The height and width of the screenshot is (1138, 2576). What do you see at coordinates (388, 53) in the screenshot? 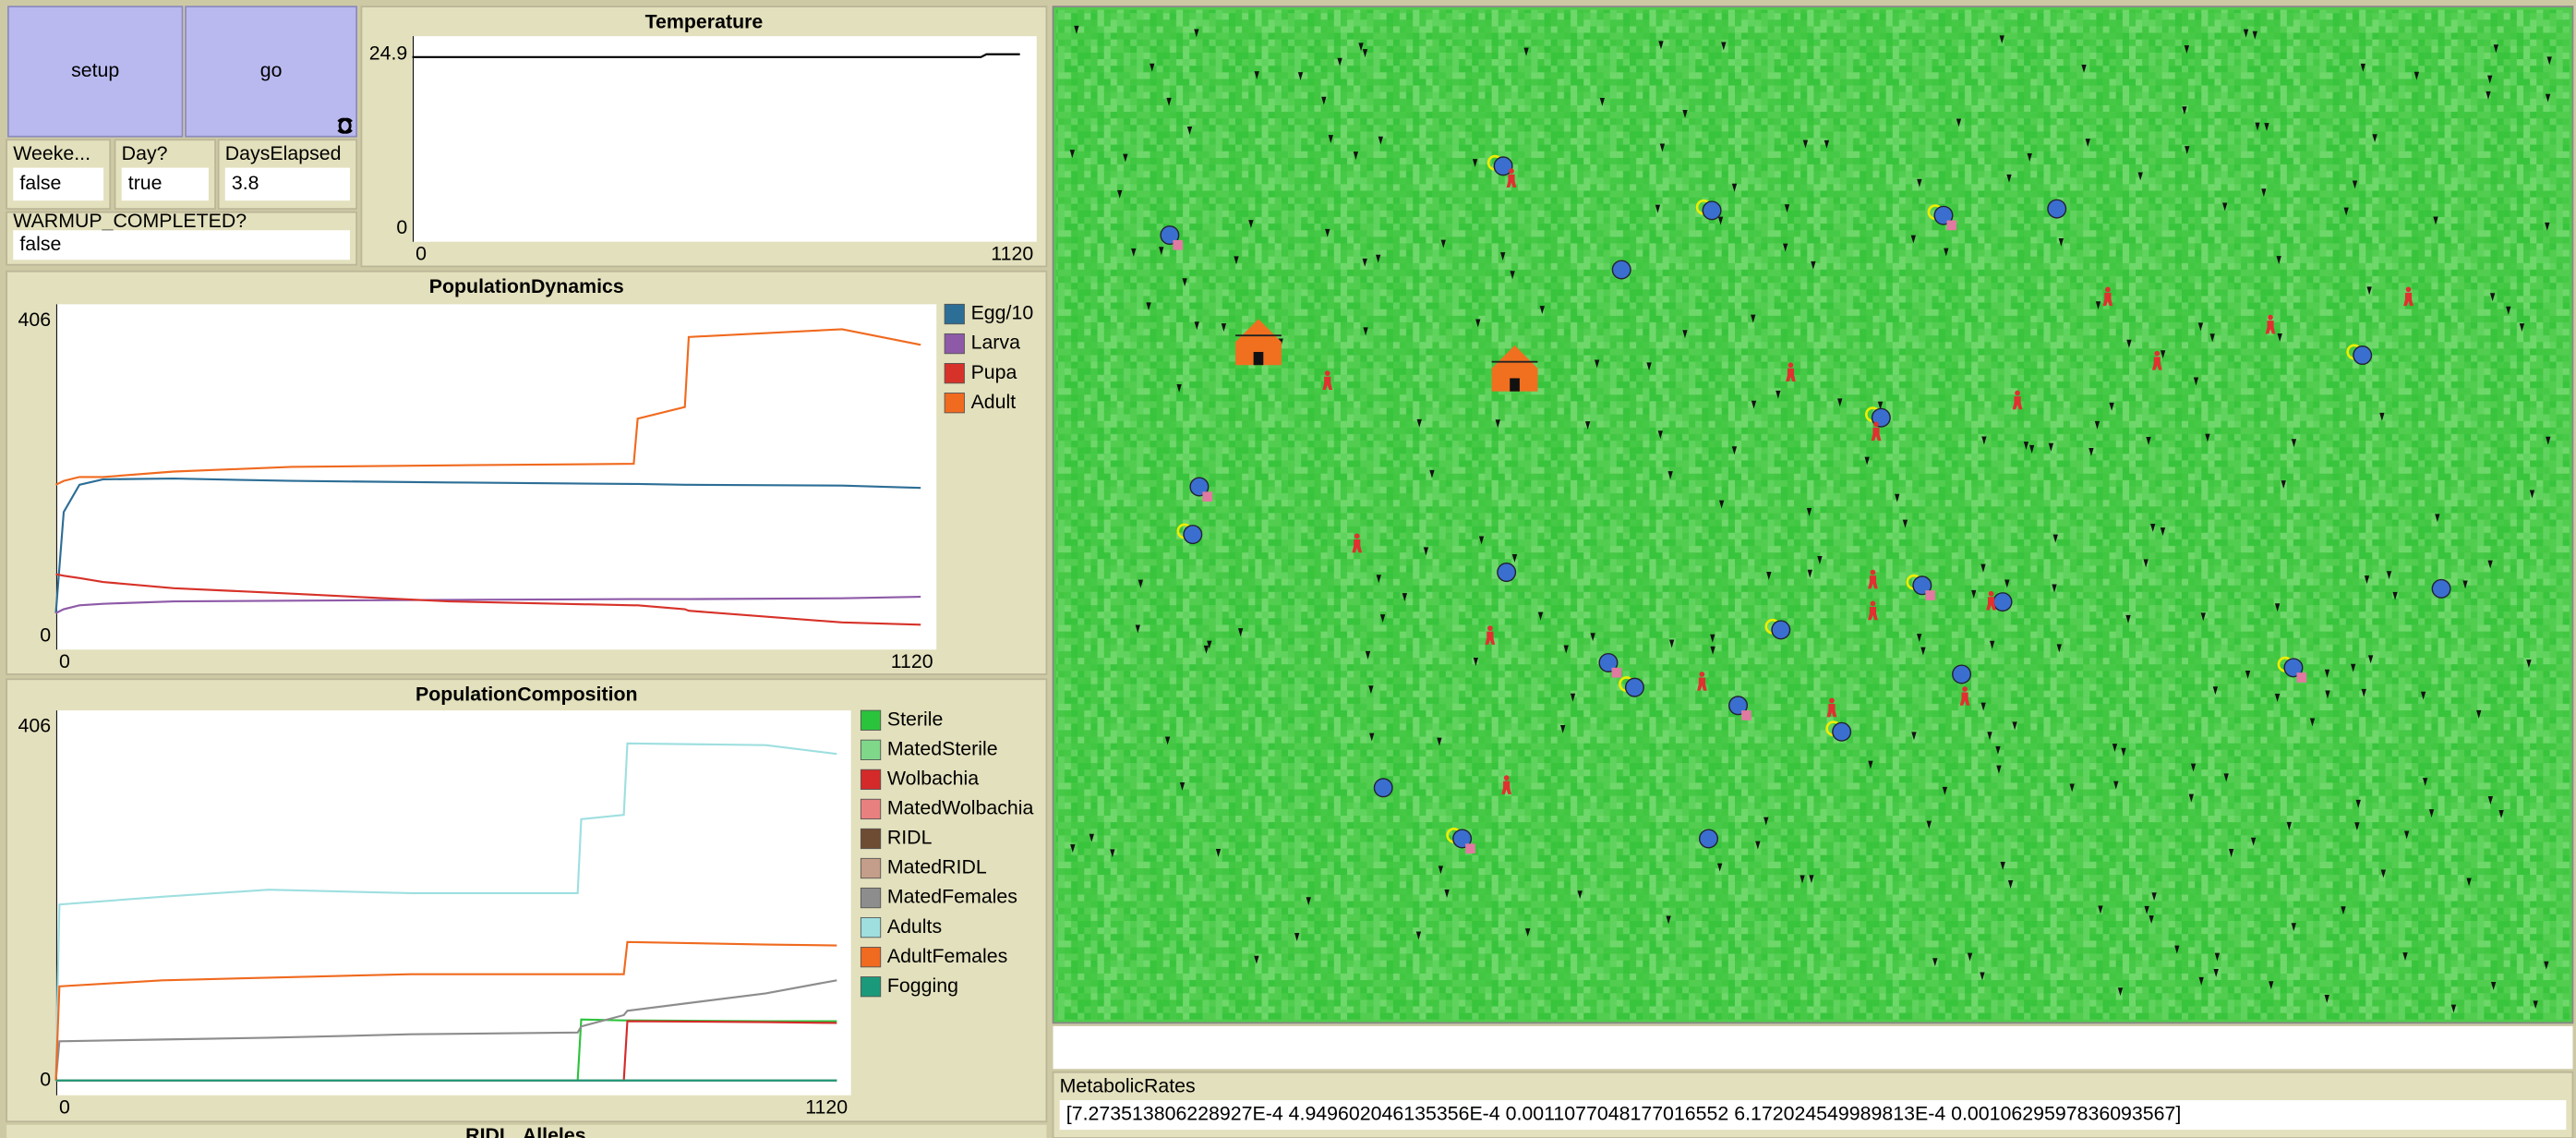
I see `y-tick-label: 24.9` at bounding box center [388, 53].